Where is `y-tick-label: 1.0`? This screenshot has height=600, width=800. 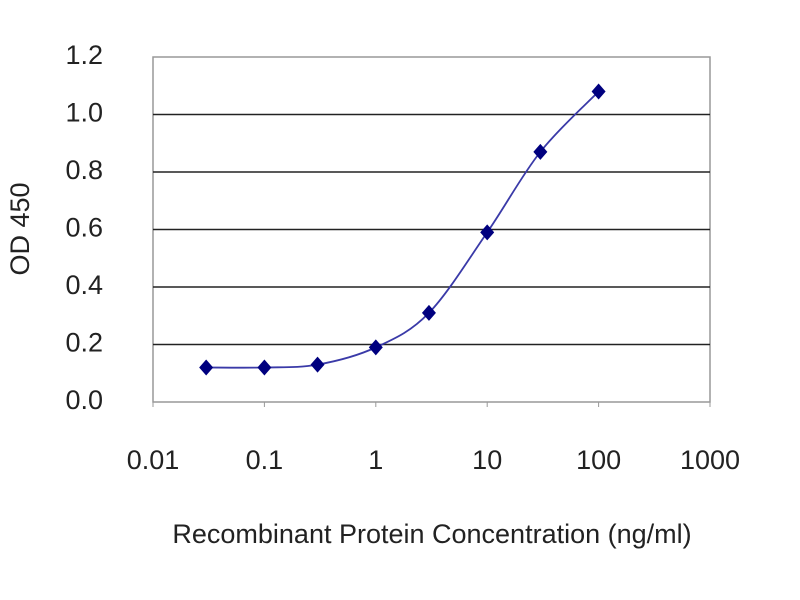
y-tick-label: 1.0 is located at coordinates (84, 113).